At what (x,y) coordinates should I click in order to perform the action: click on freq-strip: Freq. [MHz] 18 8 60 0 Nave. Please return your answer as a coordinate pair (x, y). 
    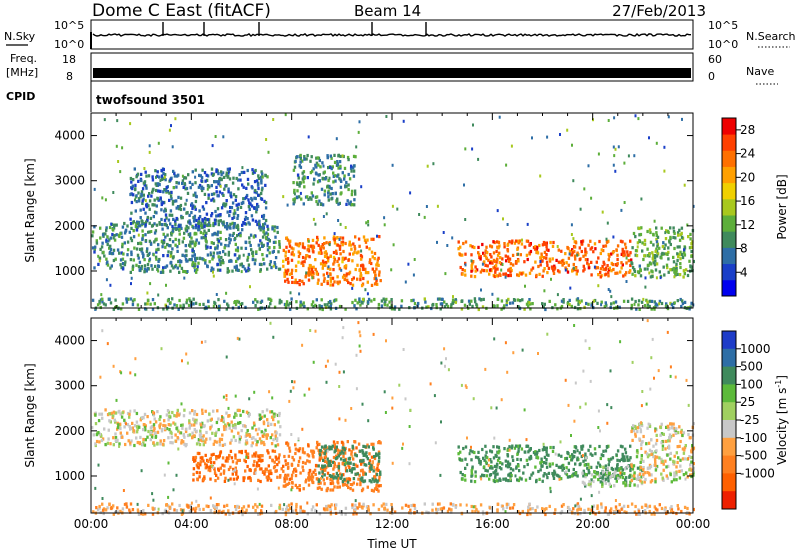
    Looking at the image, I should click on (392, 68).